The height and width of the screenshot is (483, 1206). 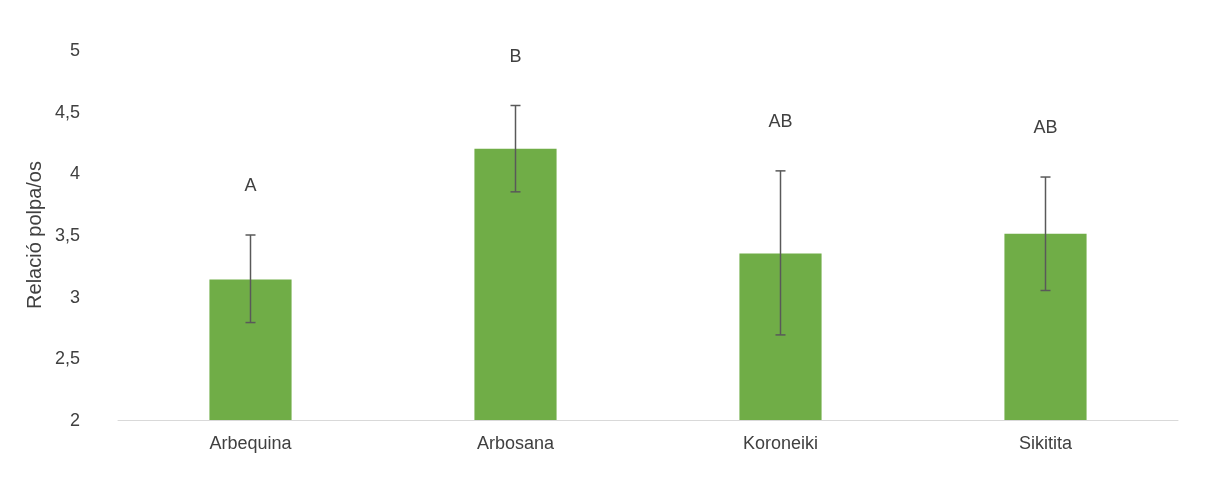 I want to click on x-tick-label: Koroneiki, so click(x=780, y=443).